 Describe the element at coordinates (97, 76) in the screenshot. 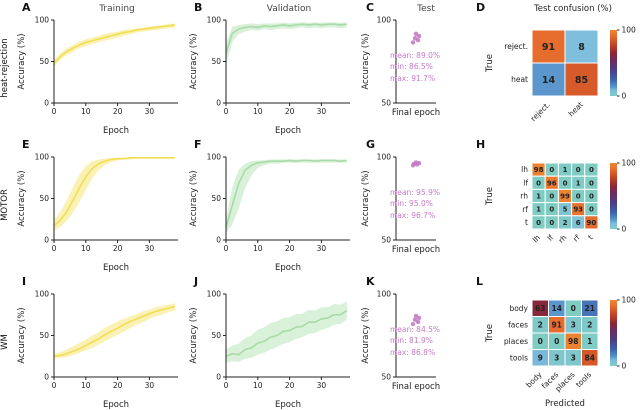

I see `chart-a-training-curve: 0 50 100 0 10 20 30 Epoch Accuracy (%)` at that location.